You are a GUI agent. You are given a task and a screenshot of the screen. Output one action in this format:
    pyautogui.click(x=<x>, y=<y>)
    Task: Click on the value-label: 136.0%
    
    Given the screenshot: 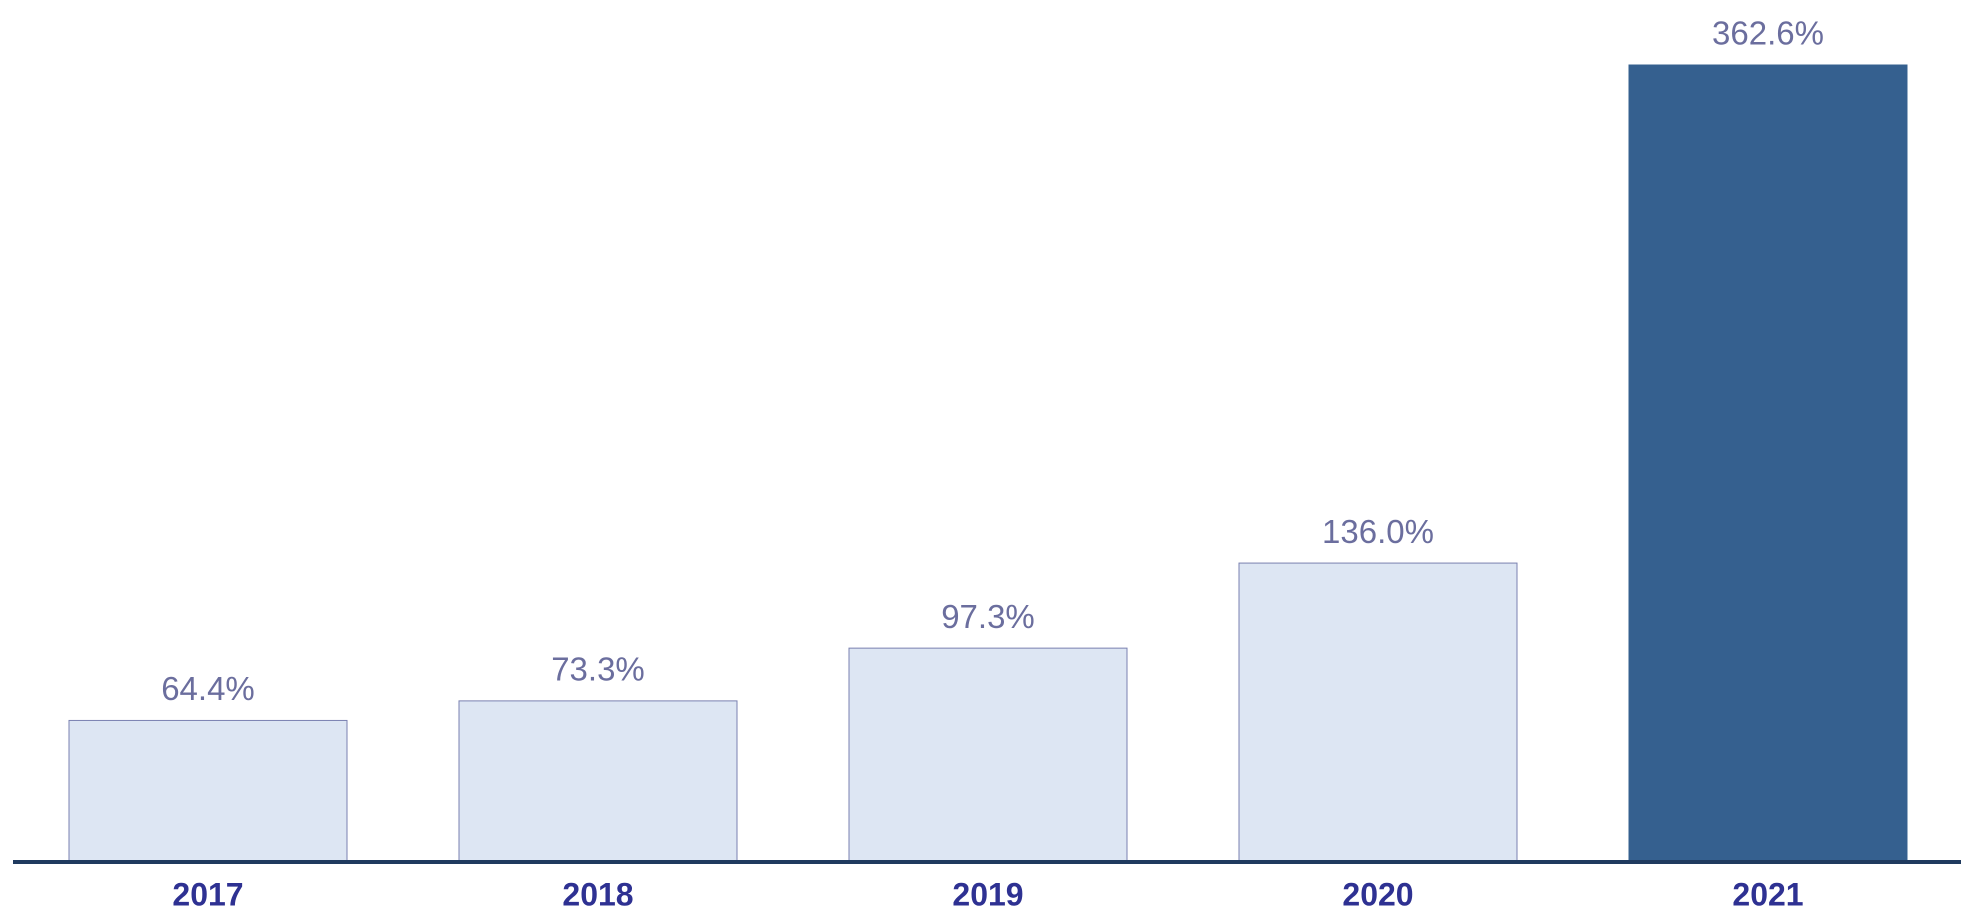 What is the action you would take?
    pyautogui.click(x=1378, y=531)
    